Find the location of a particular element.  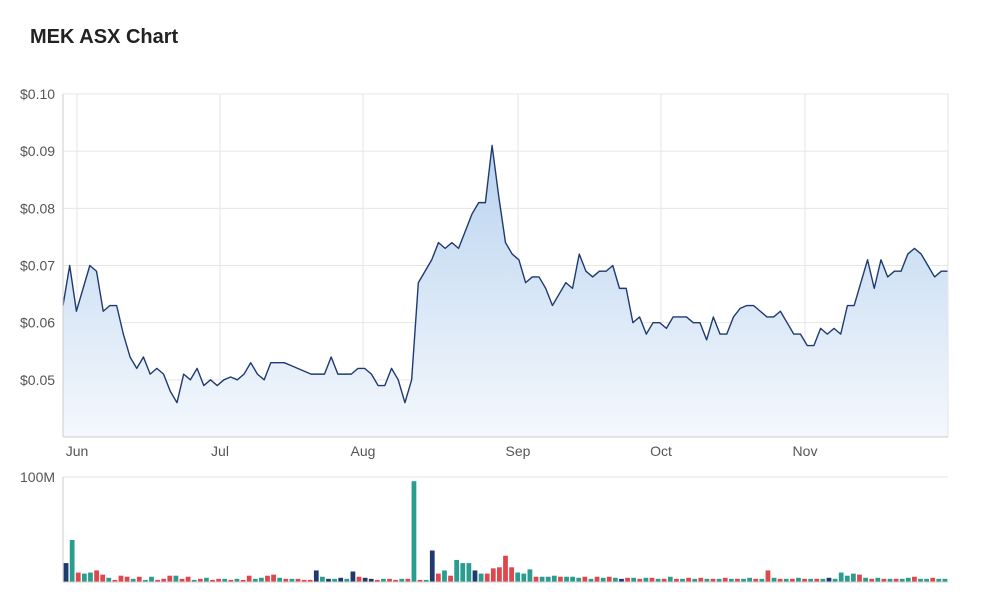

y-tick-label: $0.10 is located at coordinates (37, 94).